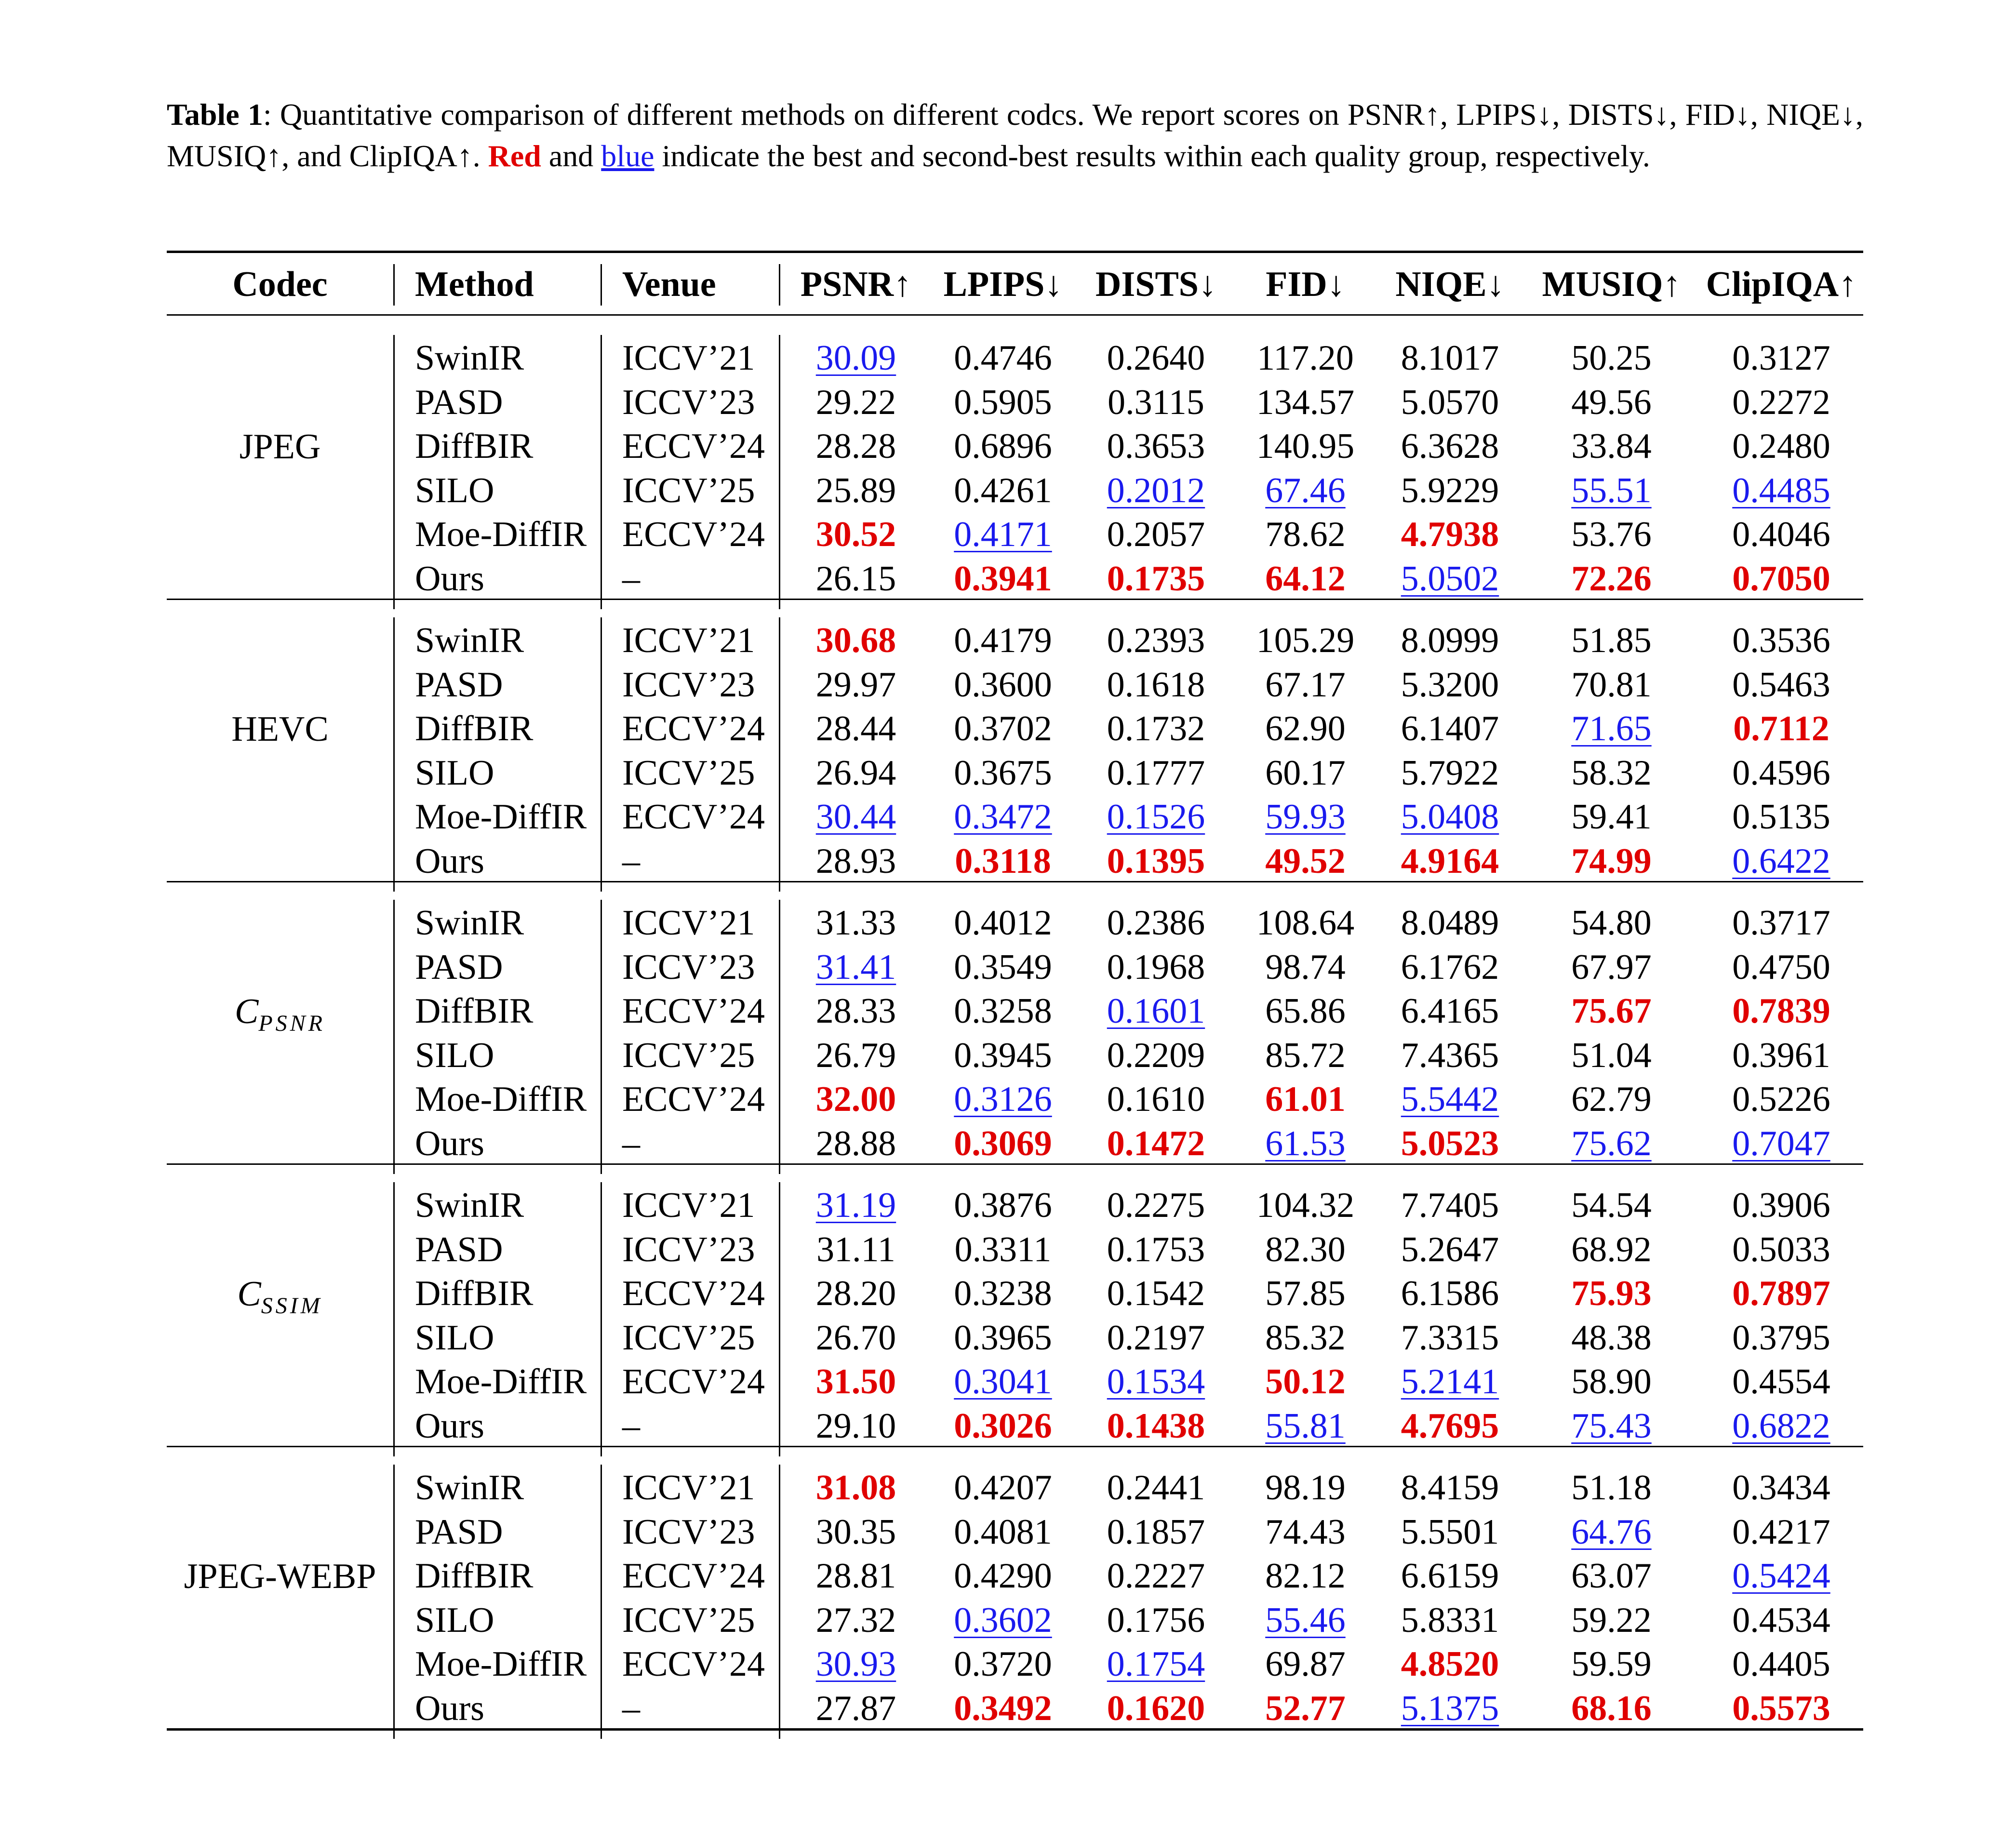 This screenshot has width=2016, height=1841. I want to click on metric-value: 78.62, so click(1305, 534).